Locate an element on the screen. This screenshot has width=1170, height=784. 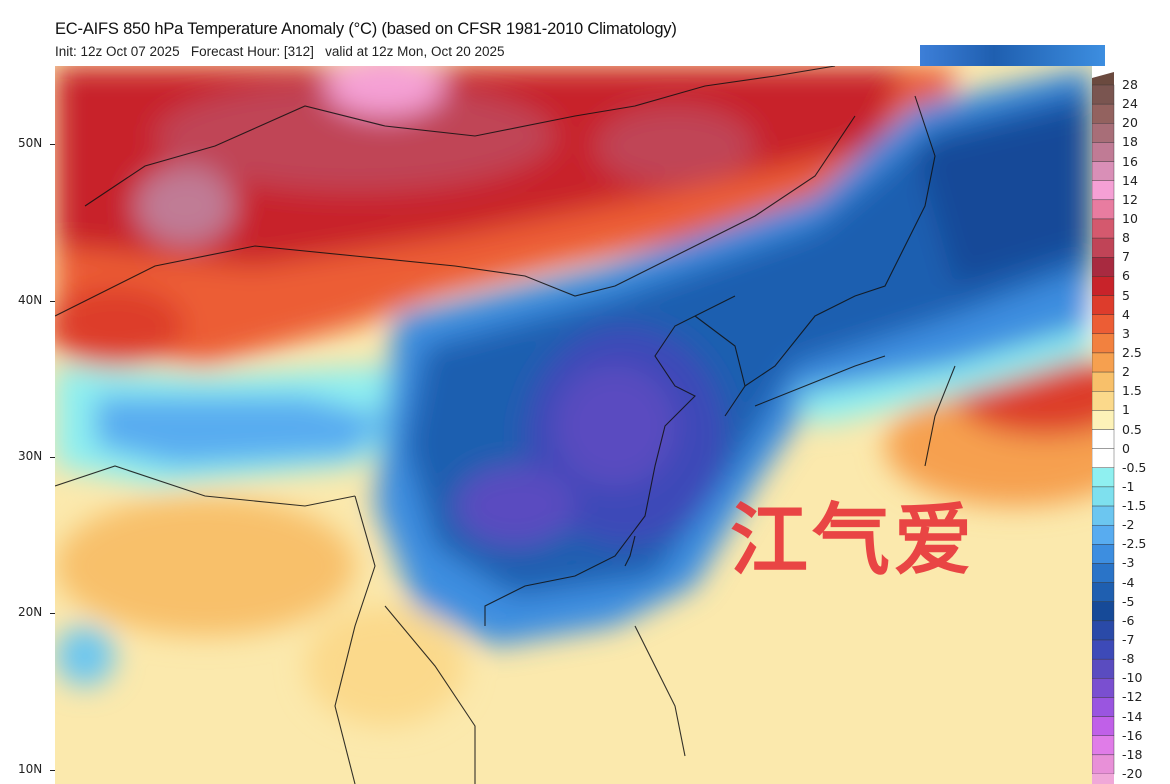
lat-label-30n: 30N is located at coordinates (37, 456).